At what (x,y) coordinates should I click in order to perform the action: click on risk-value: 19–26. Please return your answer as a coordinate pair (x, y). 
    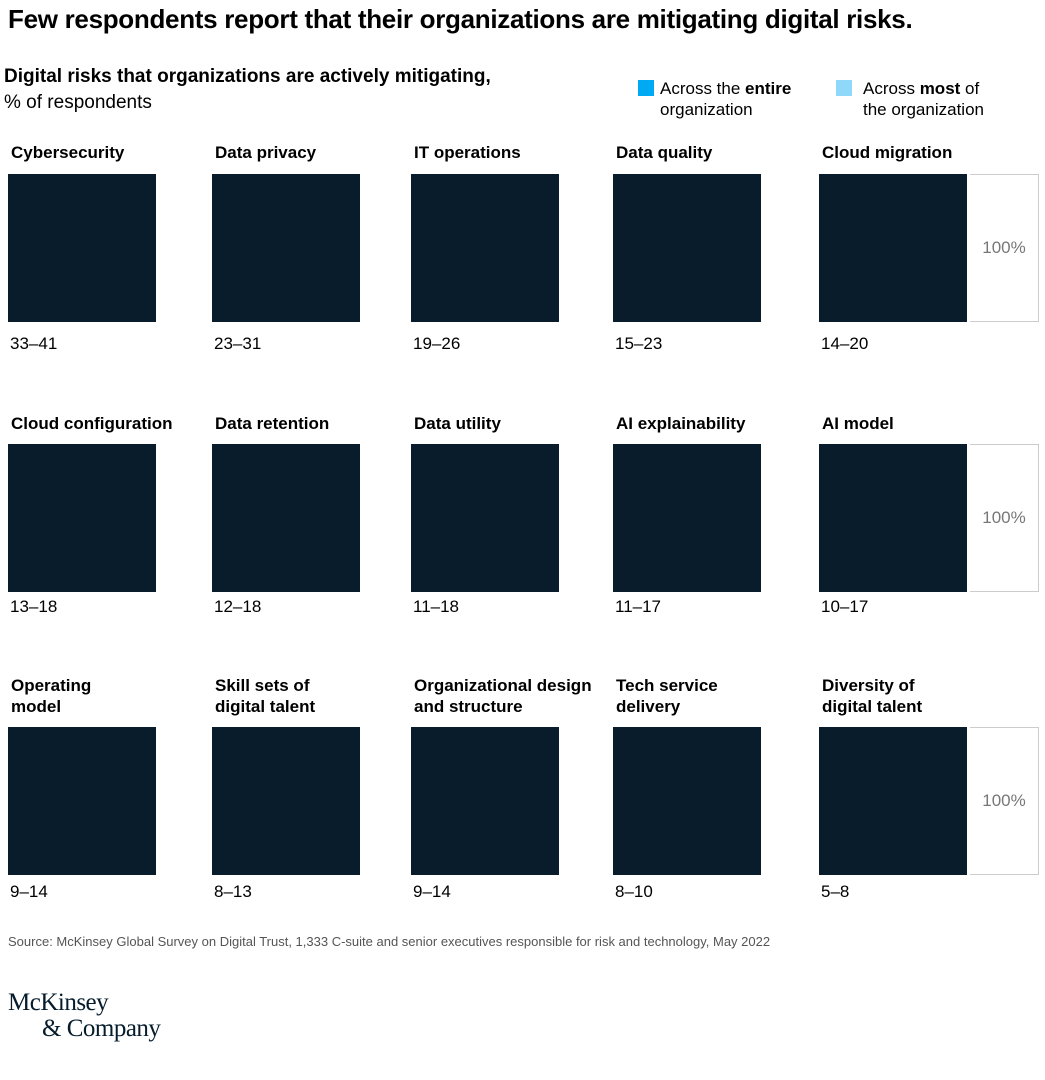
    Looking at the image, I should click on (437, 343).